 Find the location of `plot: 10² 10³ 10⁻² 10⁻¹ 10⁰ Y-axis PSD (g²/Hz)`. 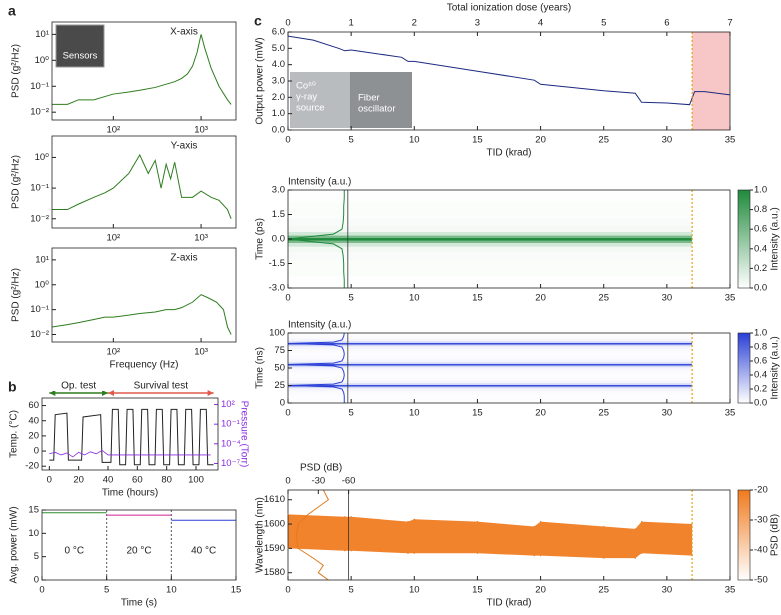

plot: 10² 10³ 10⁻² 10⁻¹ 10⁰ Y-axis PSD (g²/Hz) is located at coordinates (124, 189).